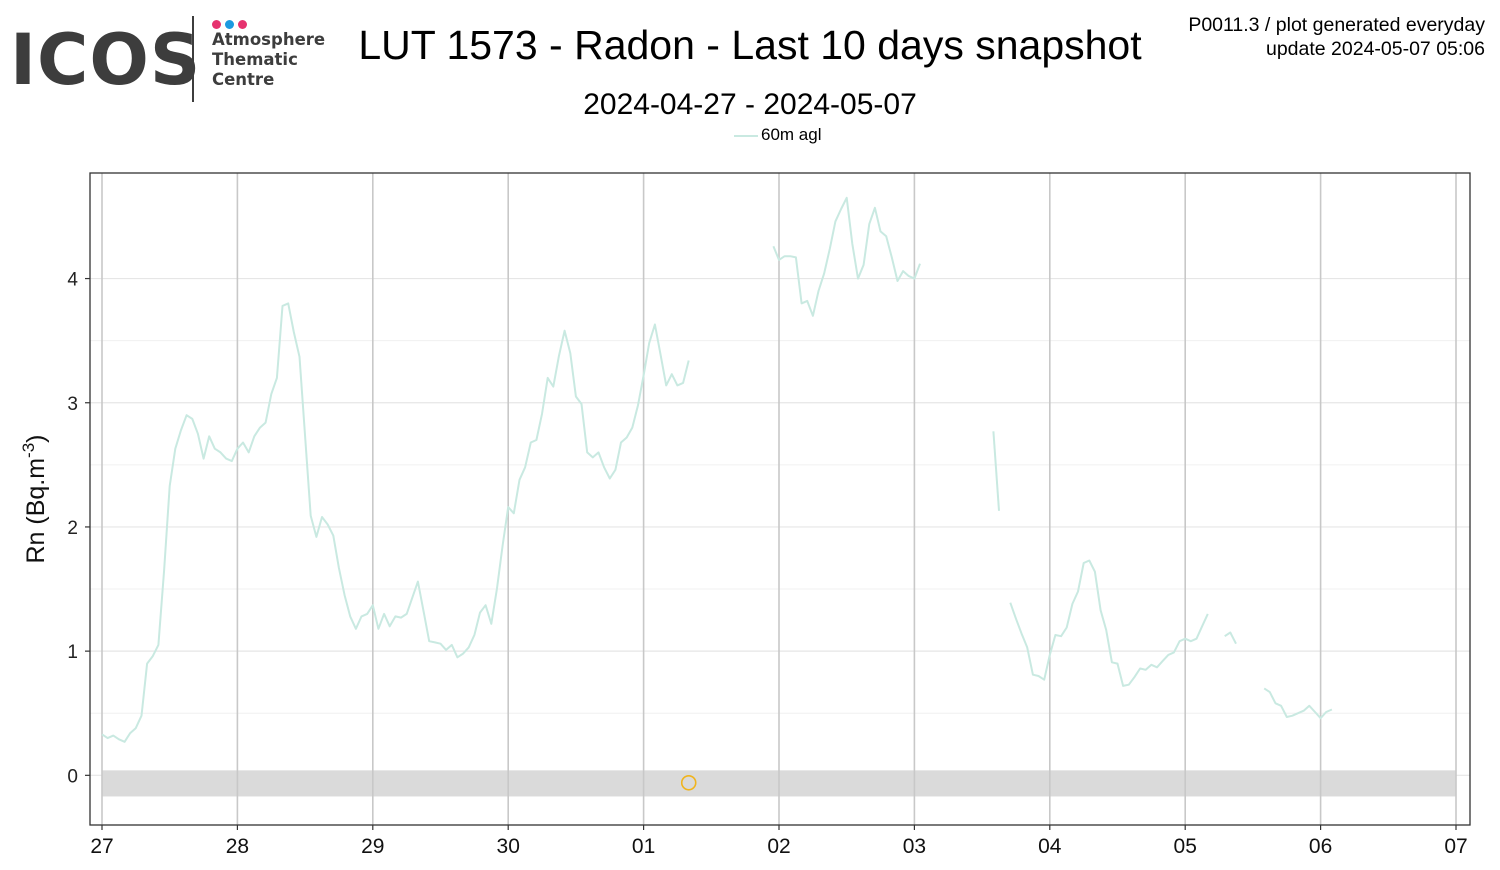  What do you see at coordinates (243, 79) in the screenshot?
I see `logo-line-3: Centre` at bounding box center [243, 79].